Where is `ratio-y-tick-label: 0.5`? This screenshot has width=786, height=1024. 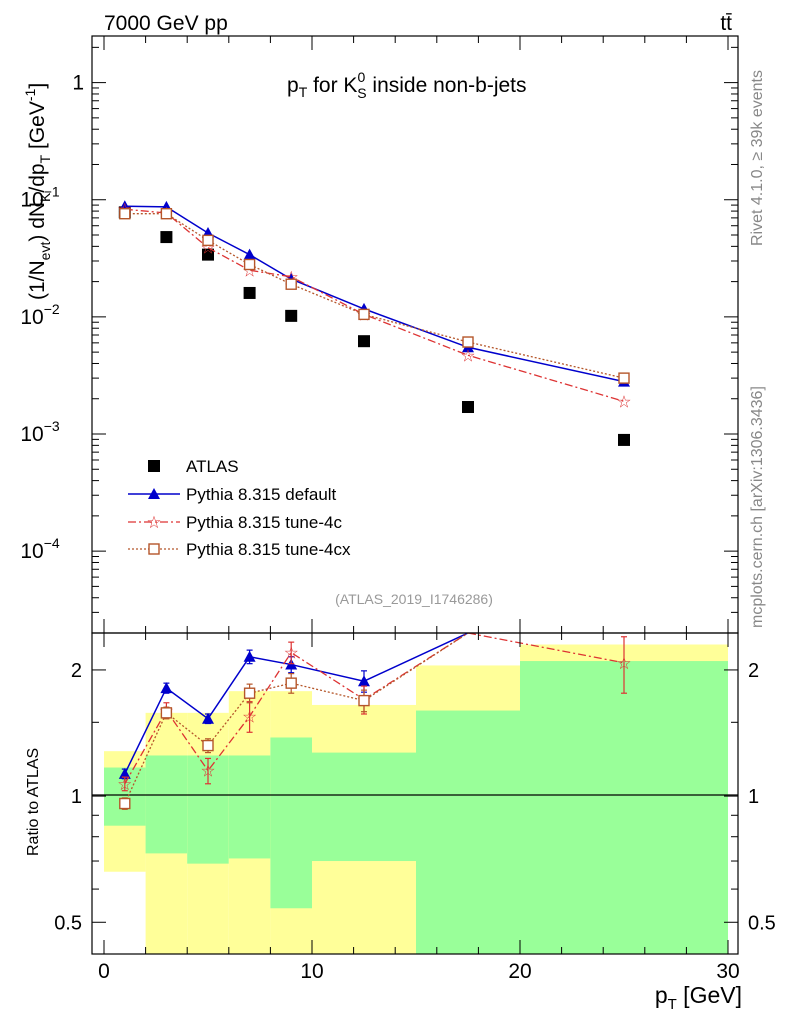
ratio-y-tick-label: 0.5 is located at coordinates (68, 923).